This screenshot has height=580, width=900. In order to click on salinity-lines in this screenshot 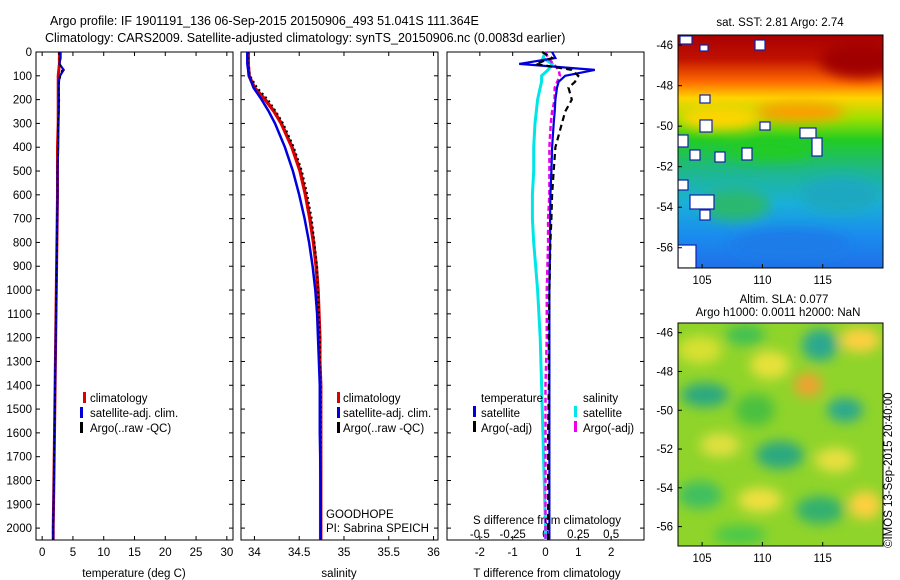, I will do `click(284, 296)`.